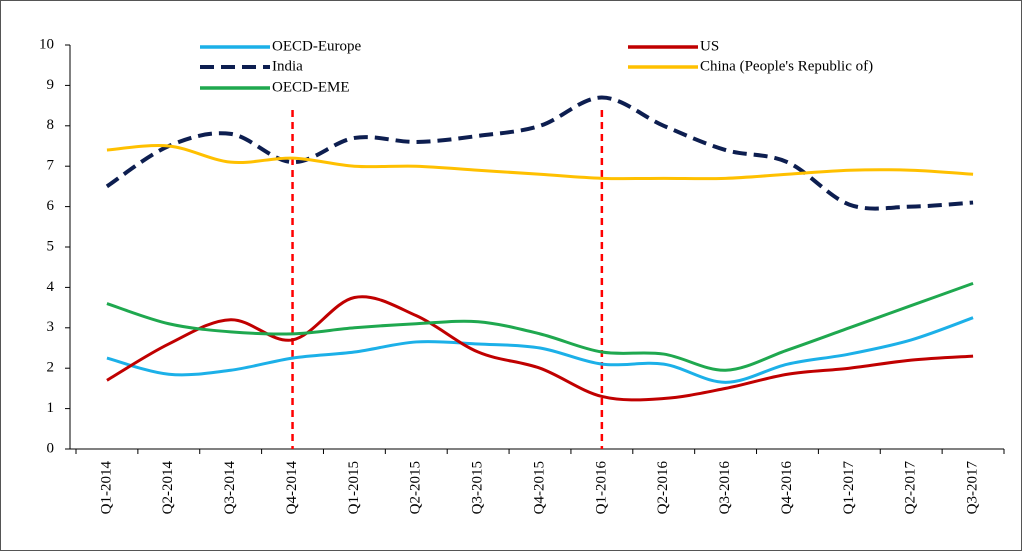 This screenshot has width=1022, height=556. I want to click on y-tick-label: 1, so click(51, 408).